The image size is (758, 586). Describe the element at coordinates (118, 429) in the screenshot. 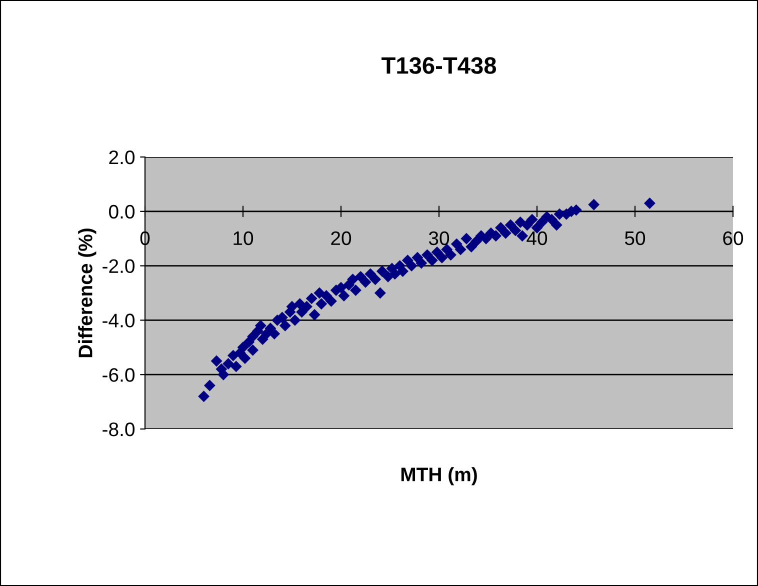

I see `y-tick-label: -8.0` at that location.